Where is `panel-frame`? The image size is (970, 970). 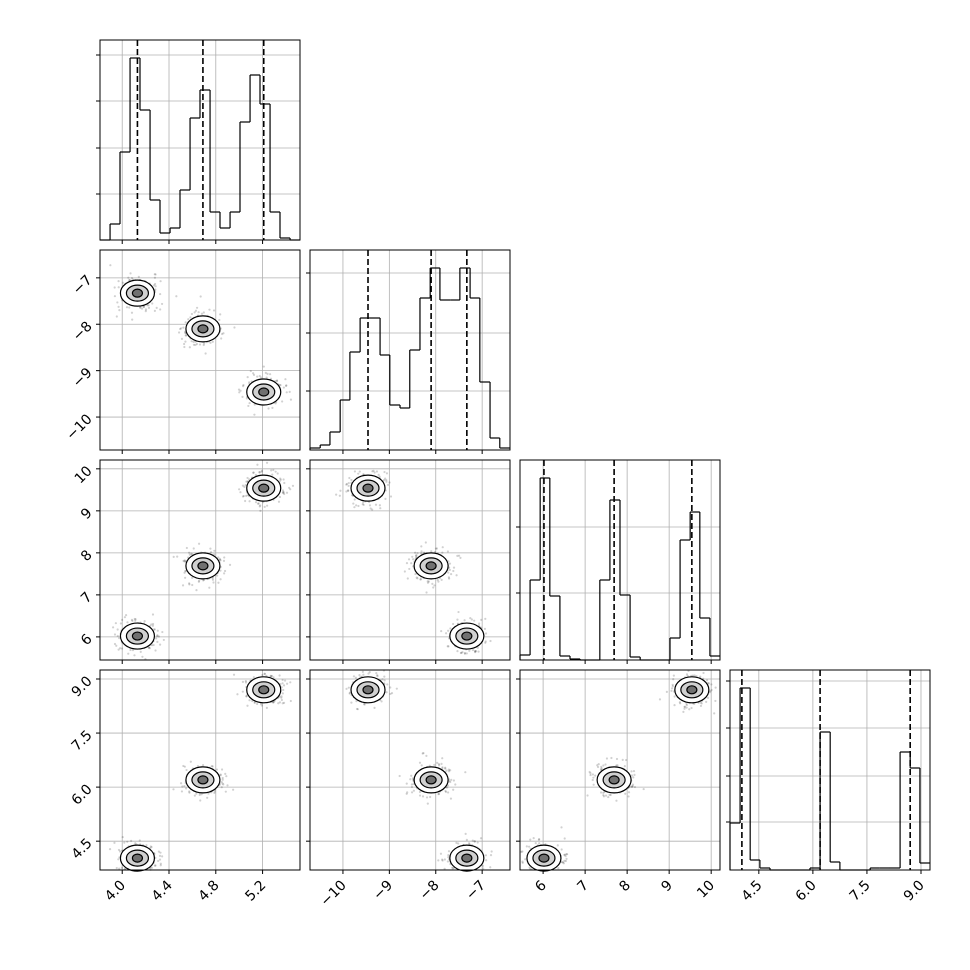 panel-frame is located at coordinates (410, 770).